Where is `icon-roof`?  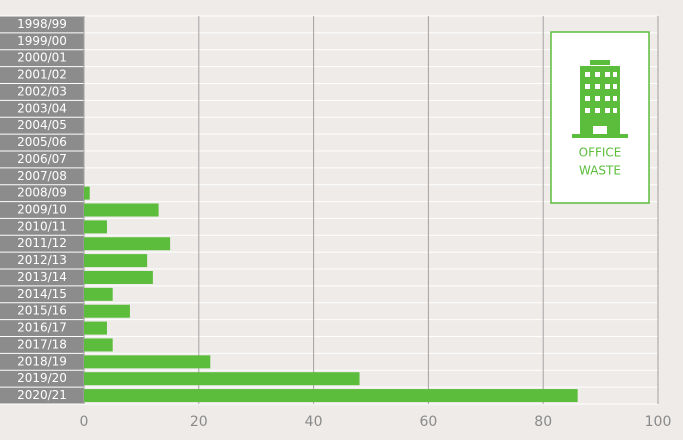 icon-roof is located at coordinates (600, 62).